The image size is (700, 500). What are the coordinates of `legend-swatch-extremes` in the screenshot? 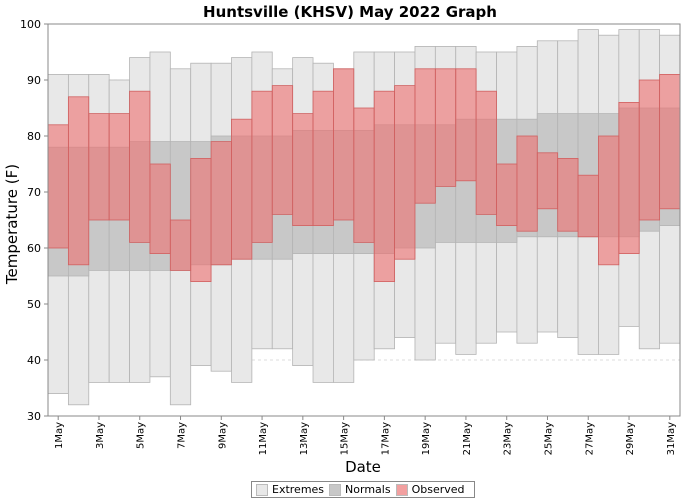 It's located at (262, 489).